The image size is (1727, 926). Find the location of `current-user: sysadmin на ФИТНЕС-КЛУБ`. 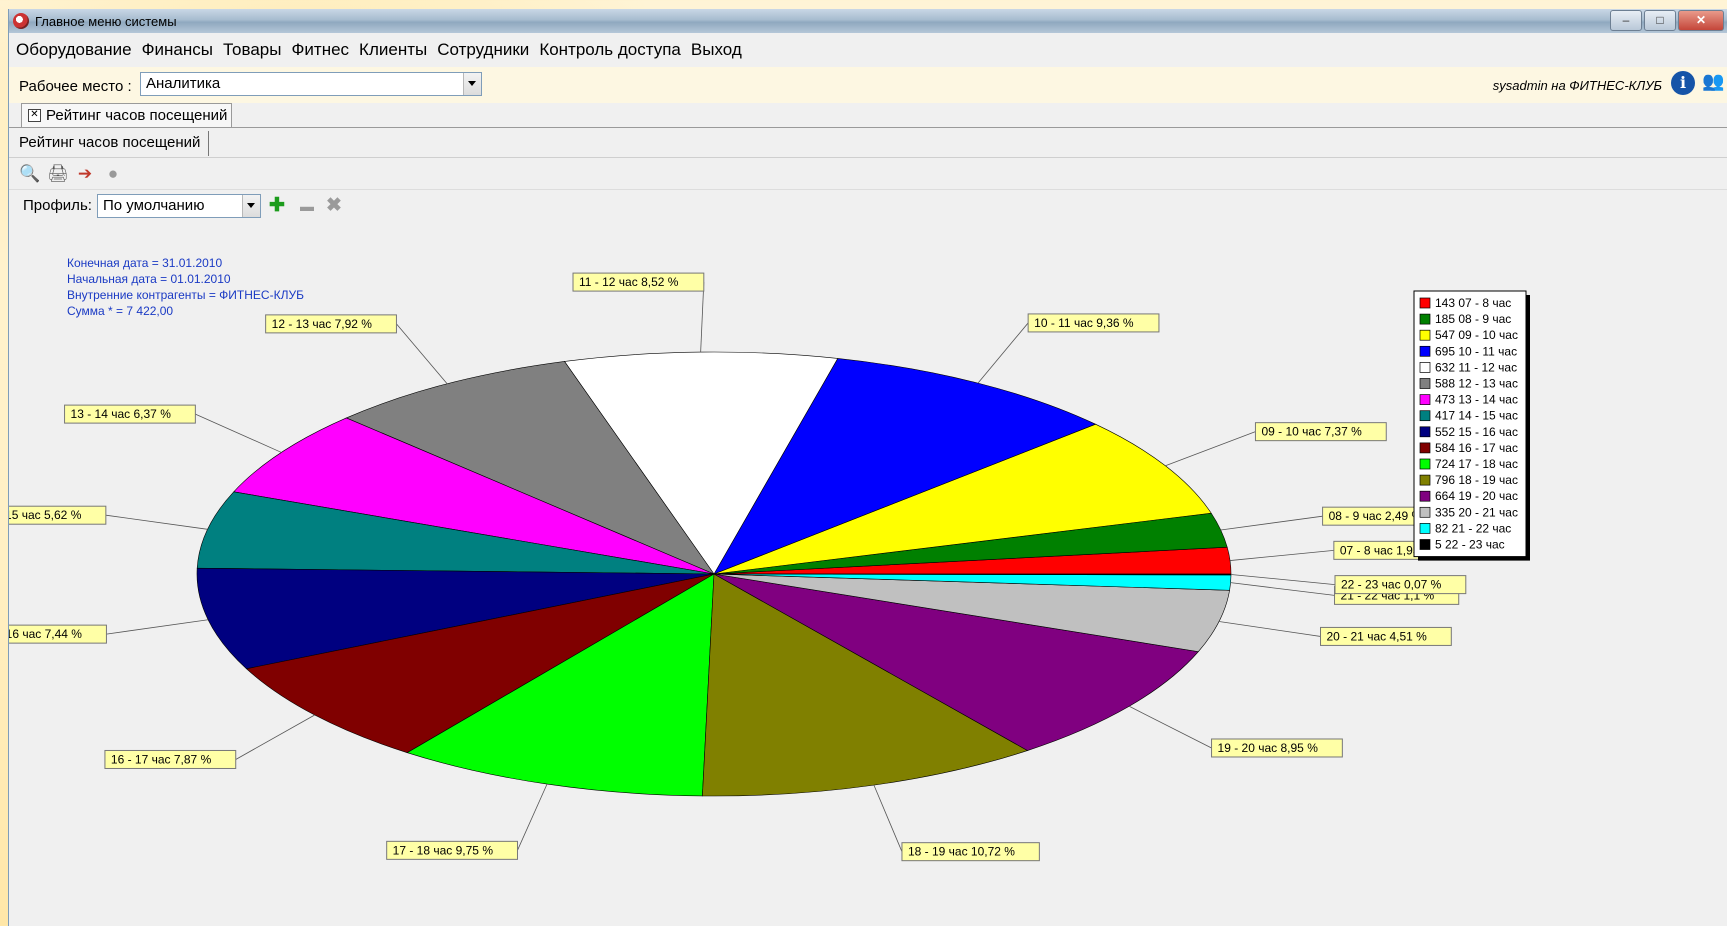

current-user: sysadmin на ФИТНЕС-КЛУБ is located at coordinates (1577, 85).